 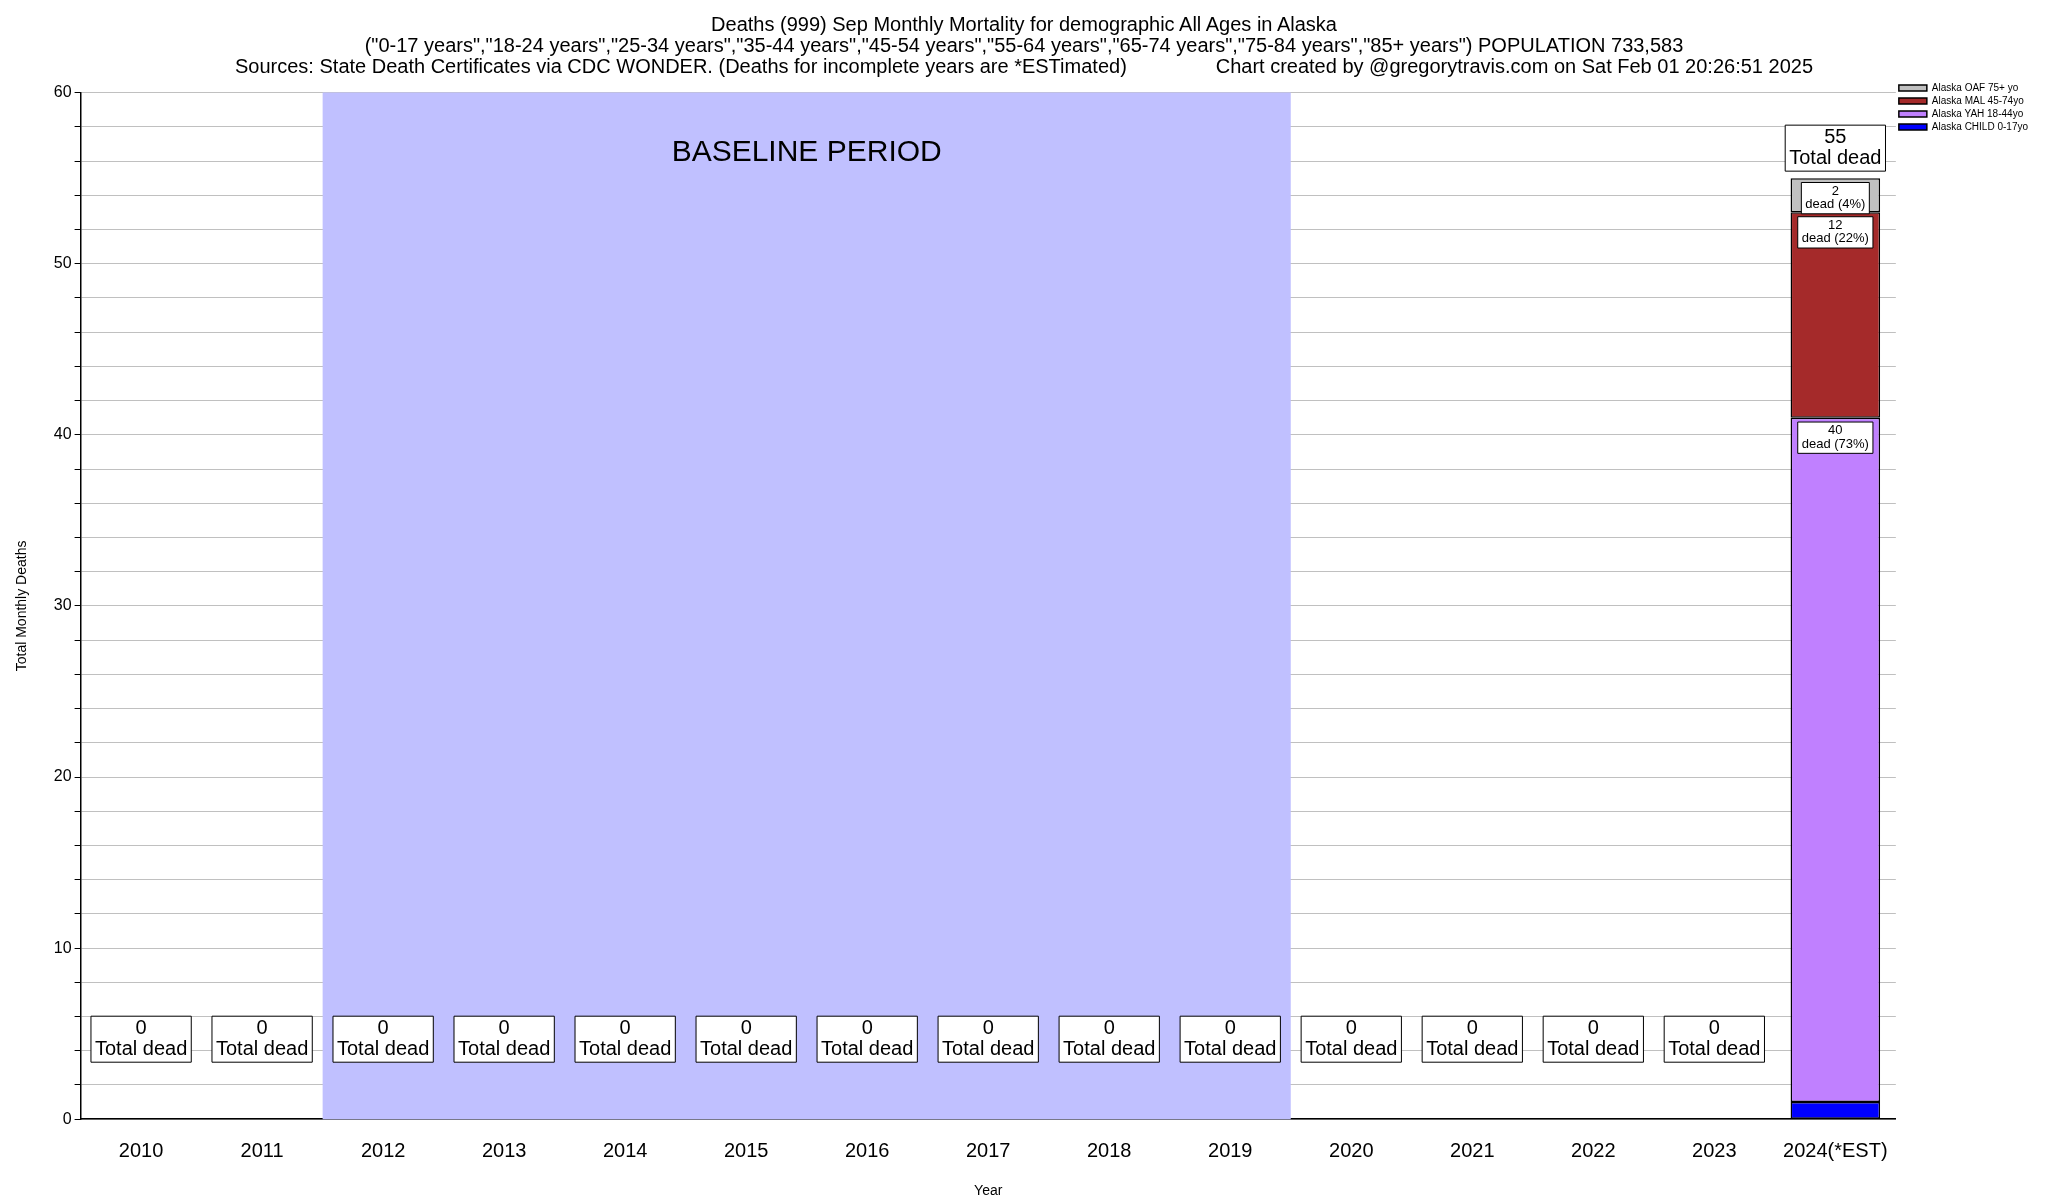 I want to click on x-tick-label: 2011, so click(x=262, y=1149).